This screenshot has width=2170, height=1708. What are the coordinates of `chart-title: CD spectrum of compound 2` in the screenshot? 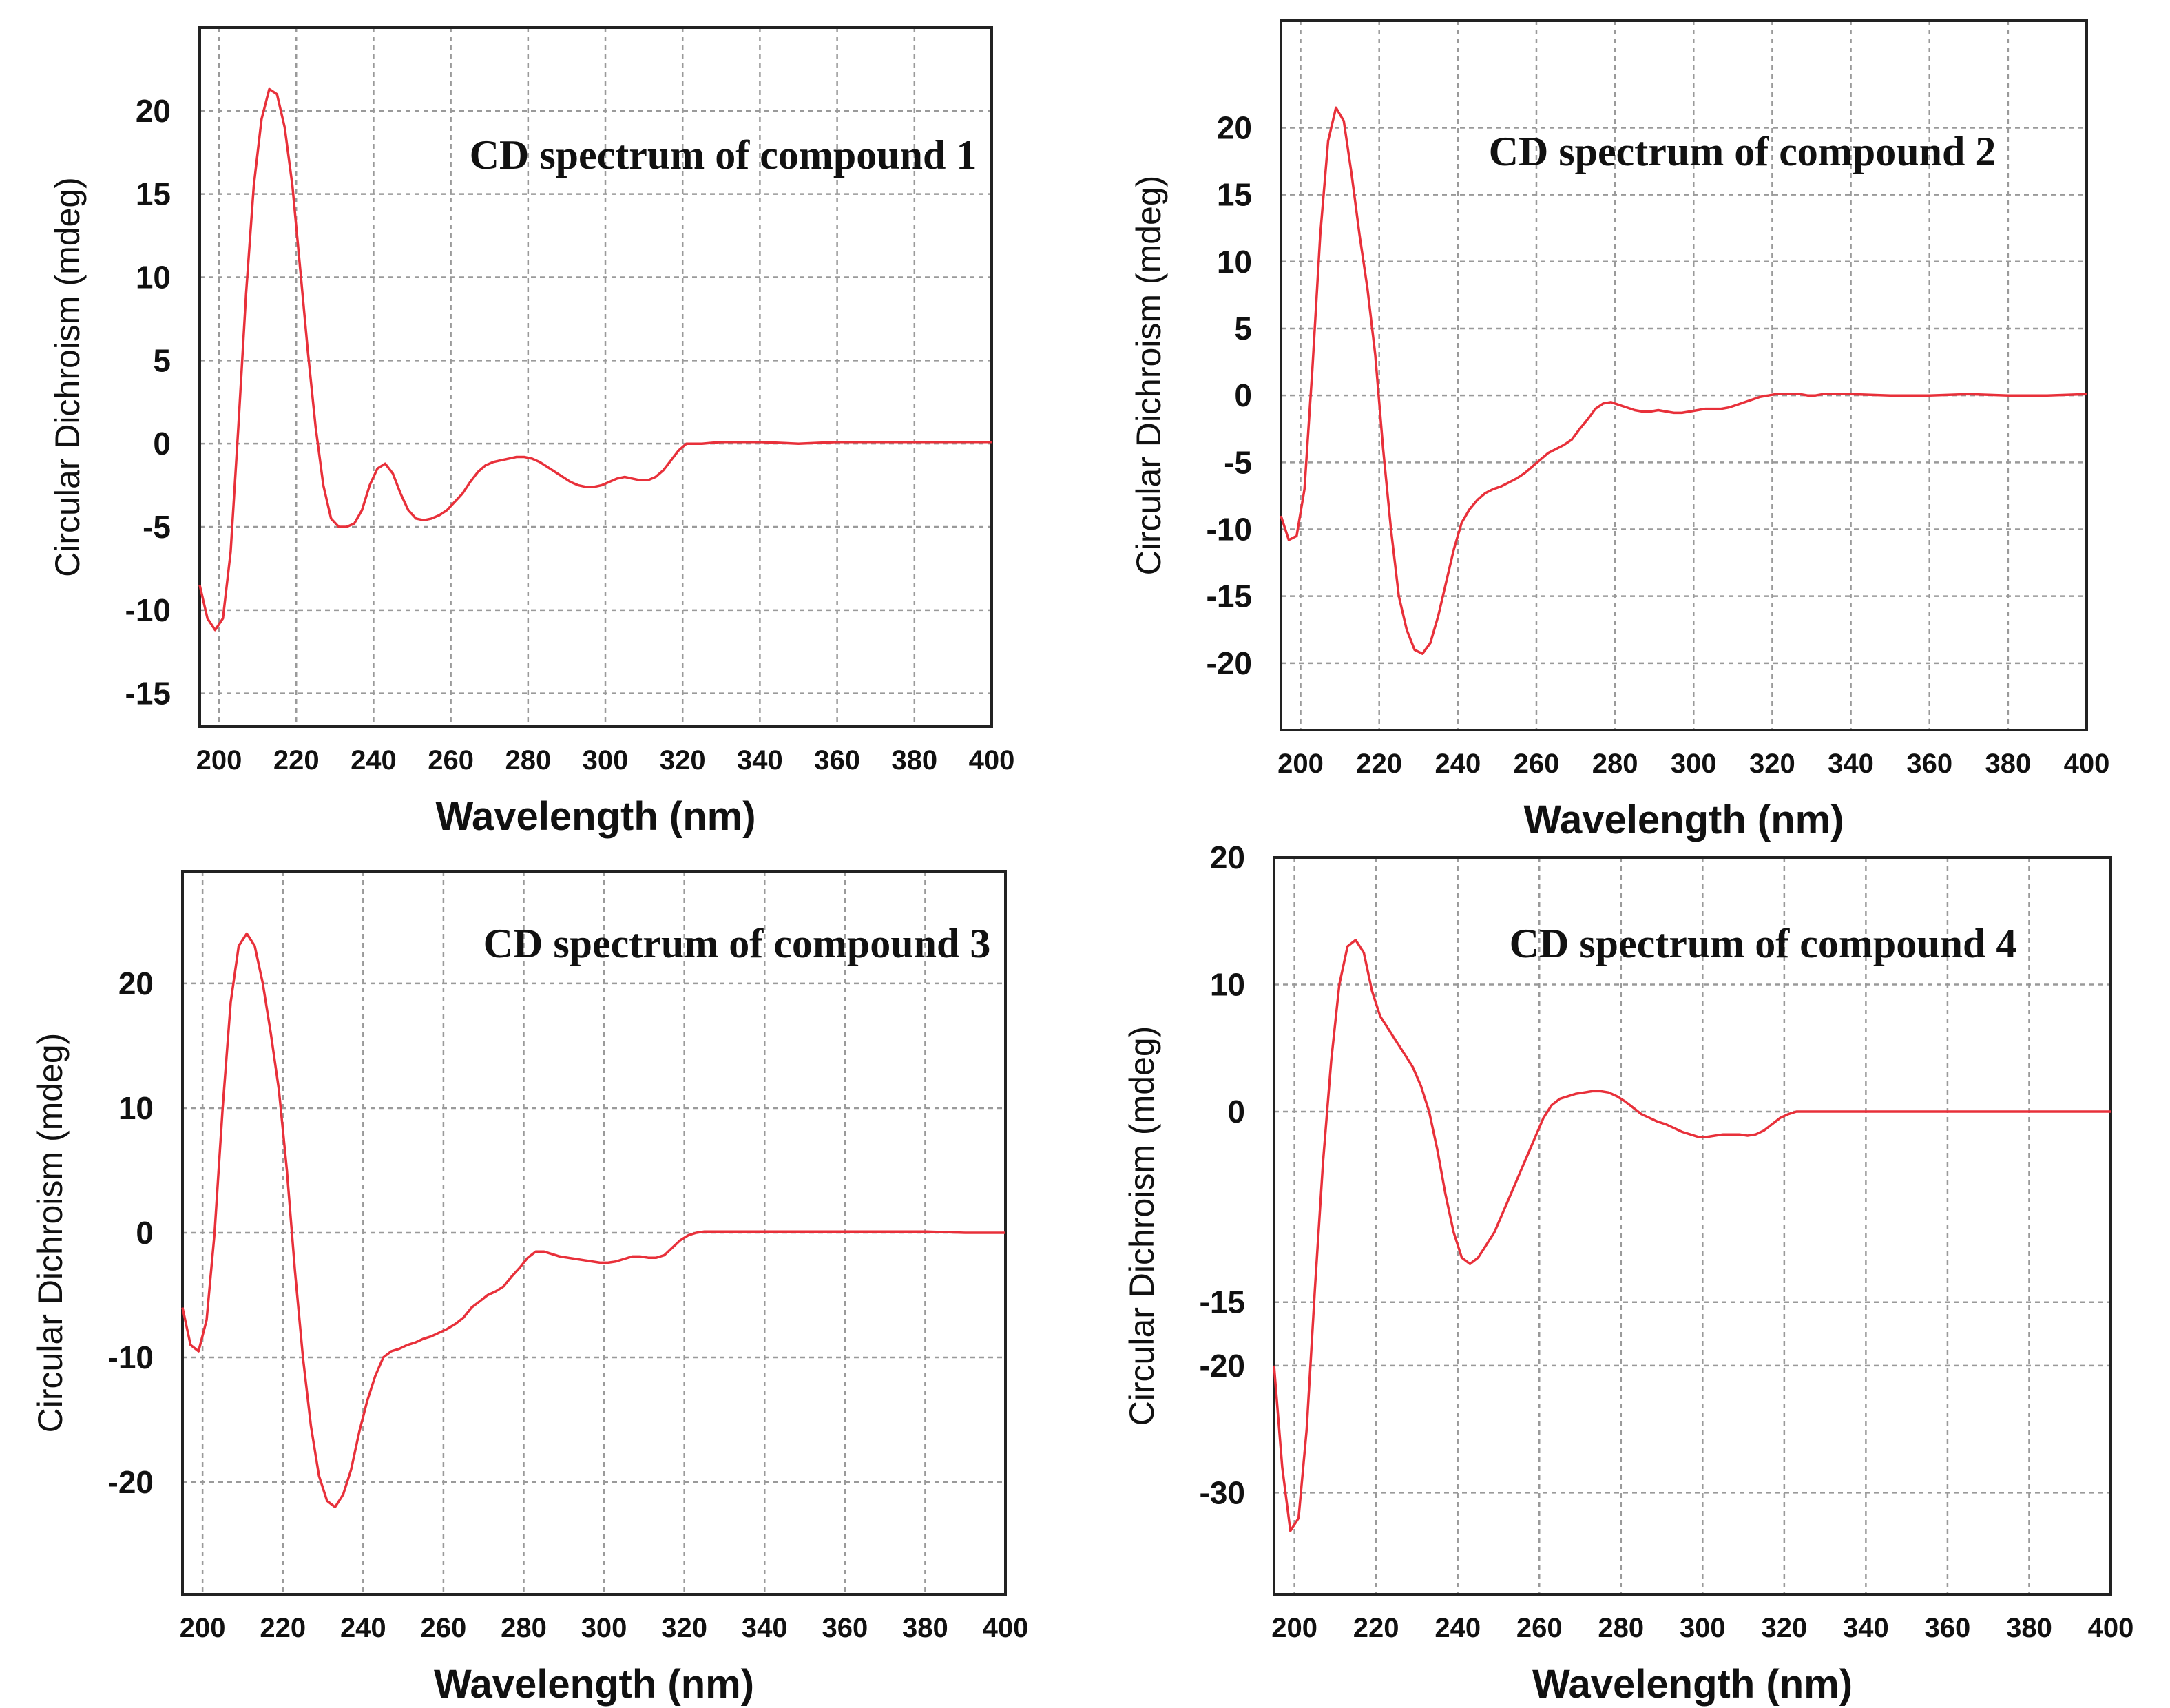 It's located at (1742, 151).